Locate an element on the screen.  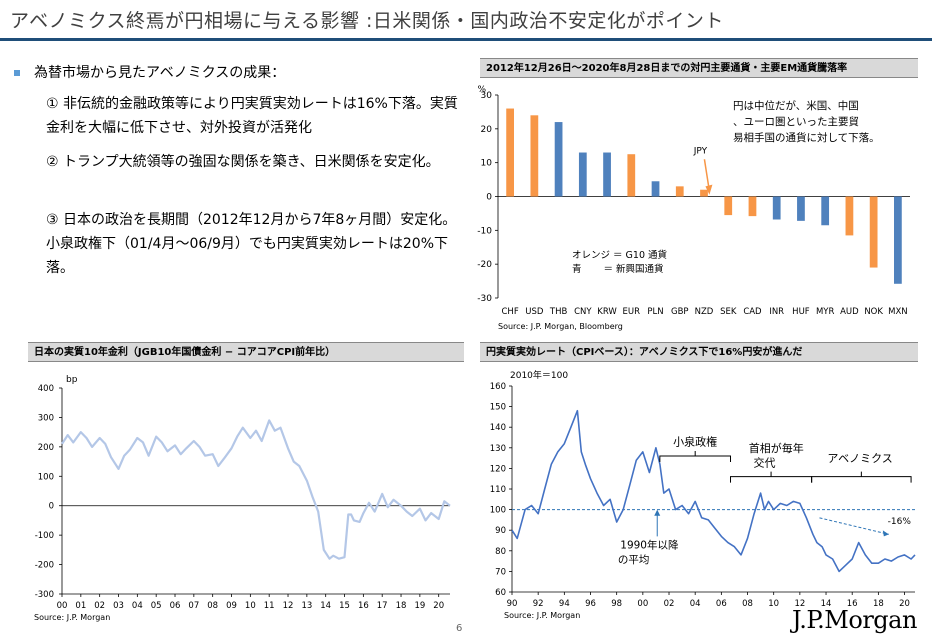
x-tick-label: 04 is located at coordinates (137, 606).